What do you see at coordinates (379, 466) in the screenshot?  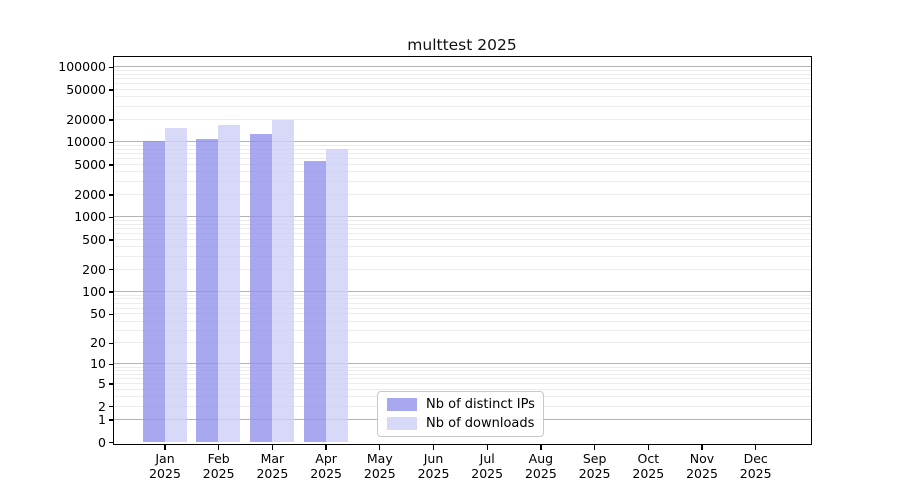 I see `x-tick-label-may: May 2025` at bounding box center [379, 466].